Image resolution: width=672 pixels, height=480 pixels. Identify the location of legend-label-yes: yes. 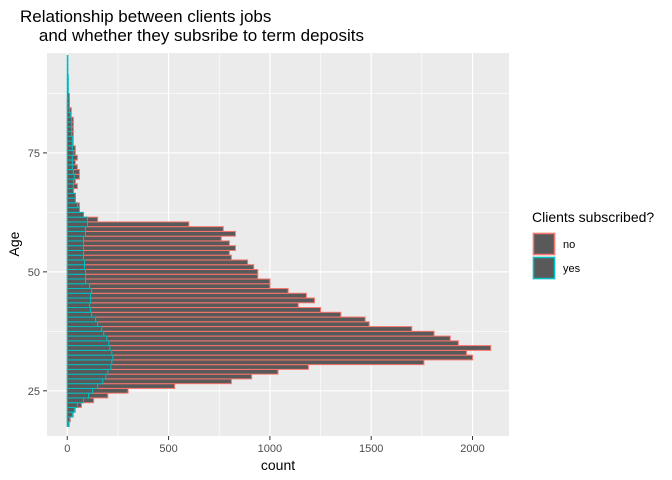
(572, 269).